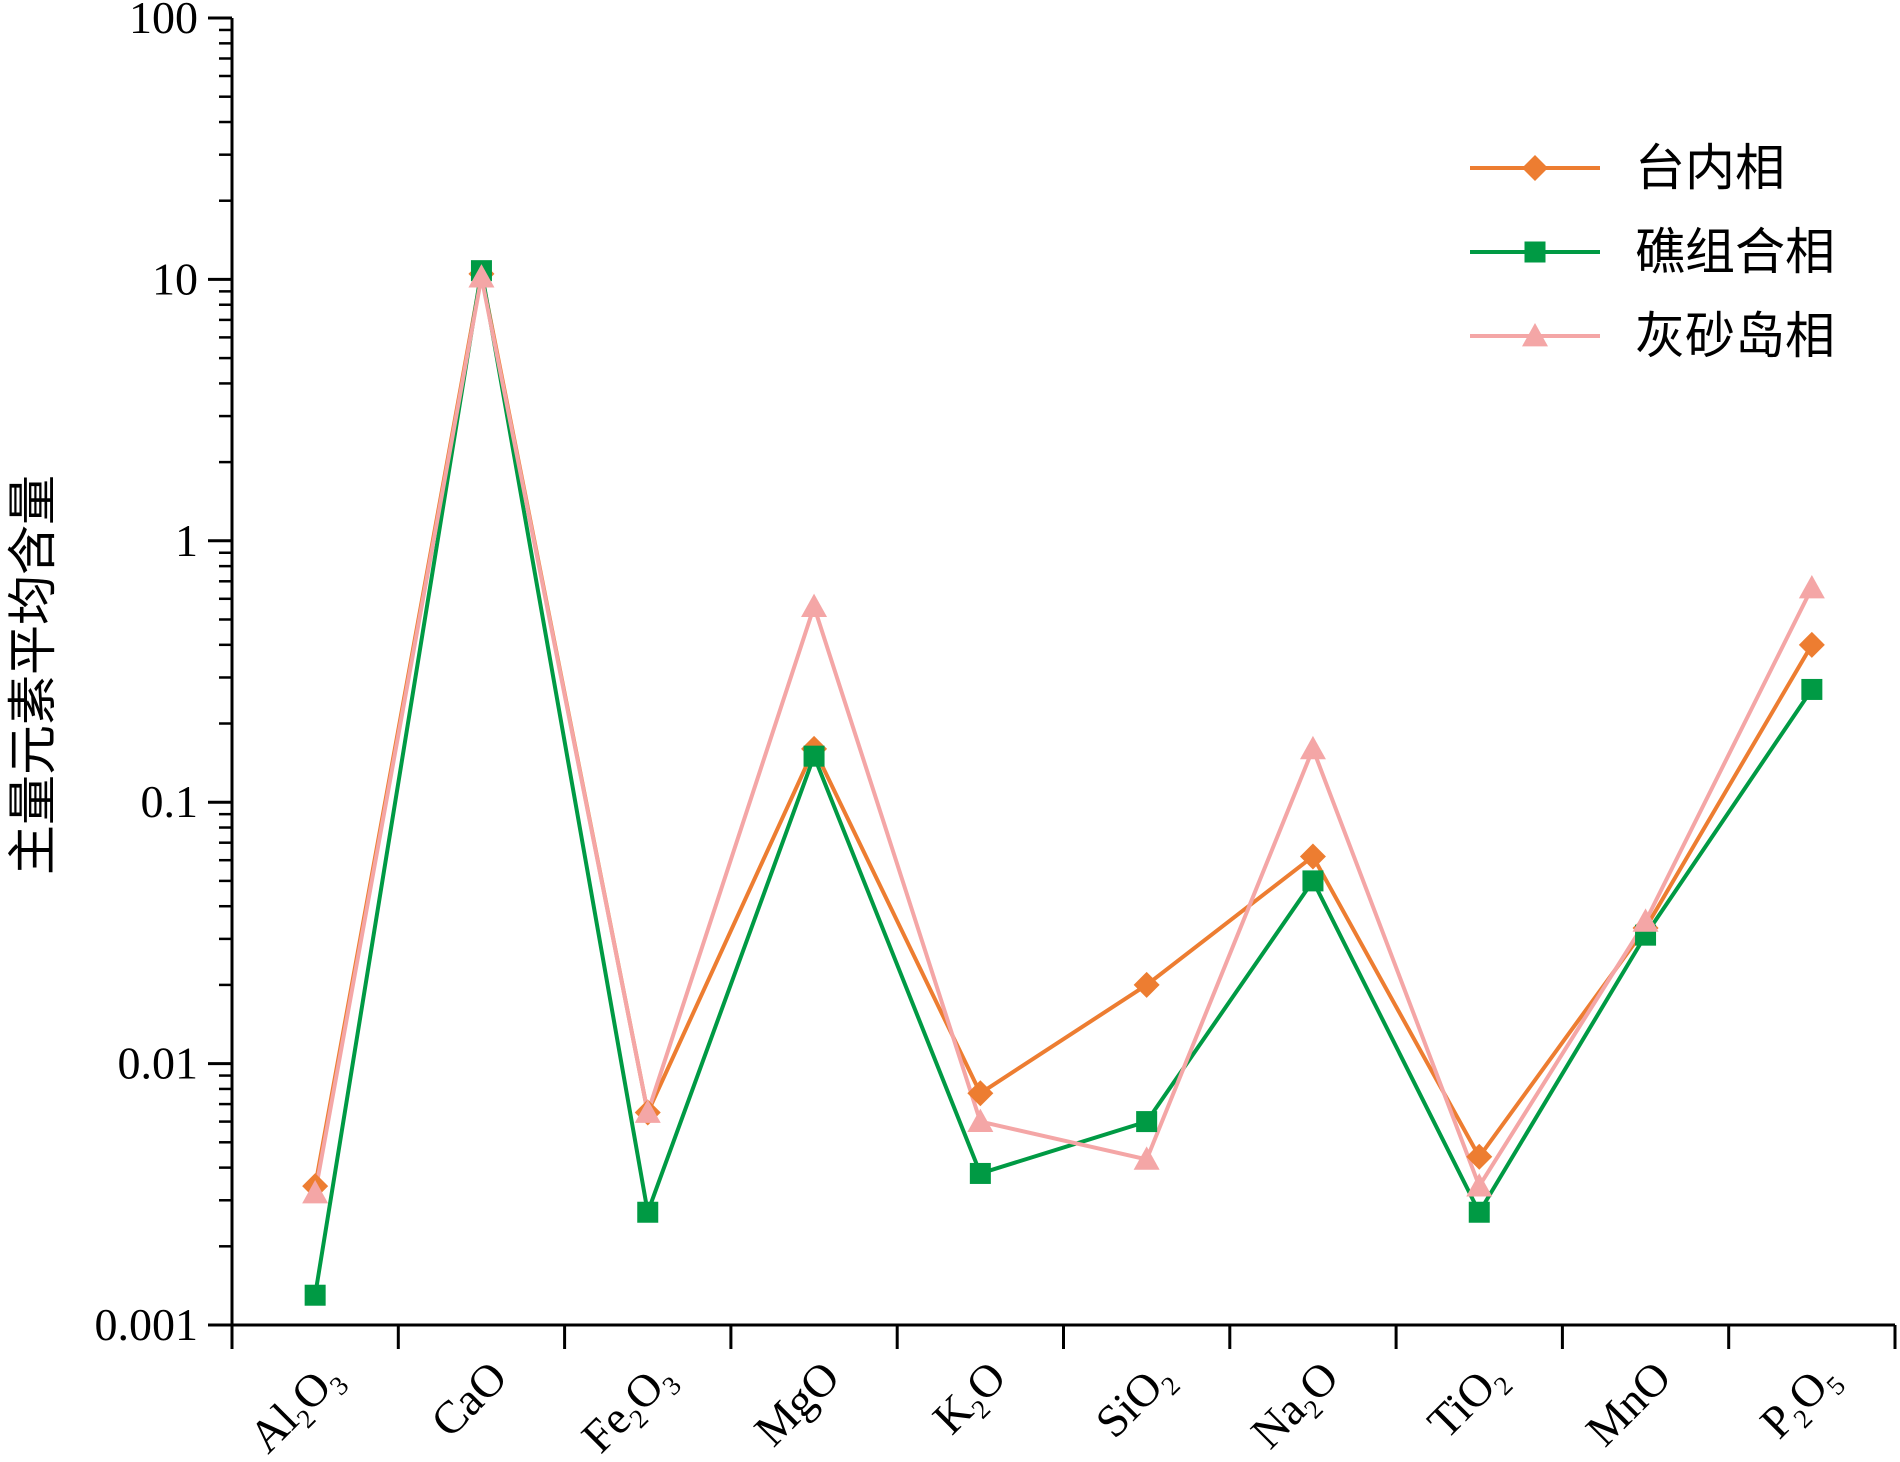  I want to click on y-tick-label: 1, so click(186, 540).